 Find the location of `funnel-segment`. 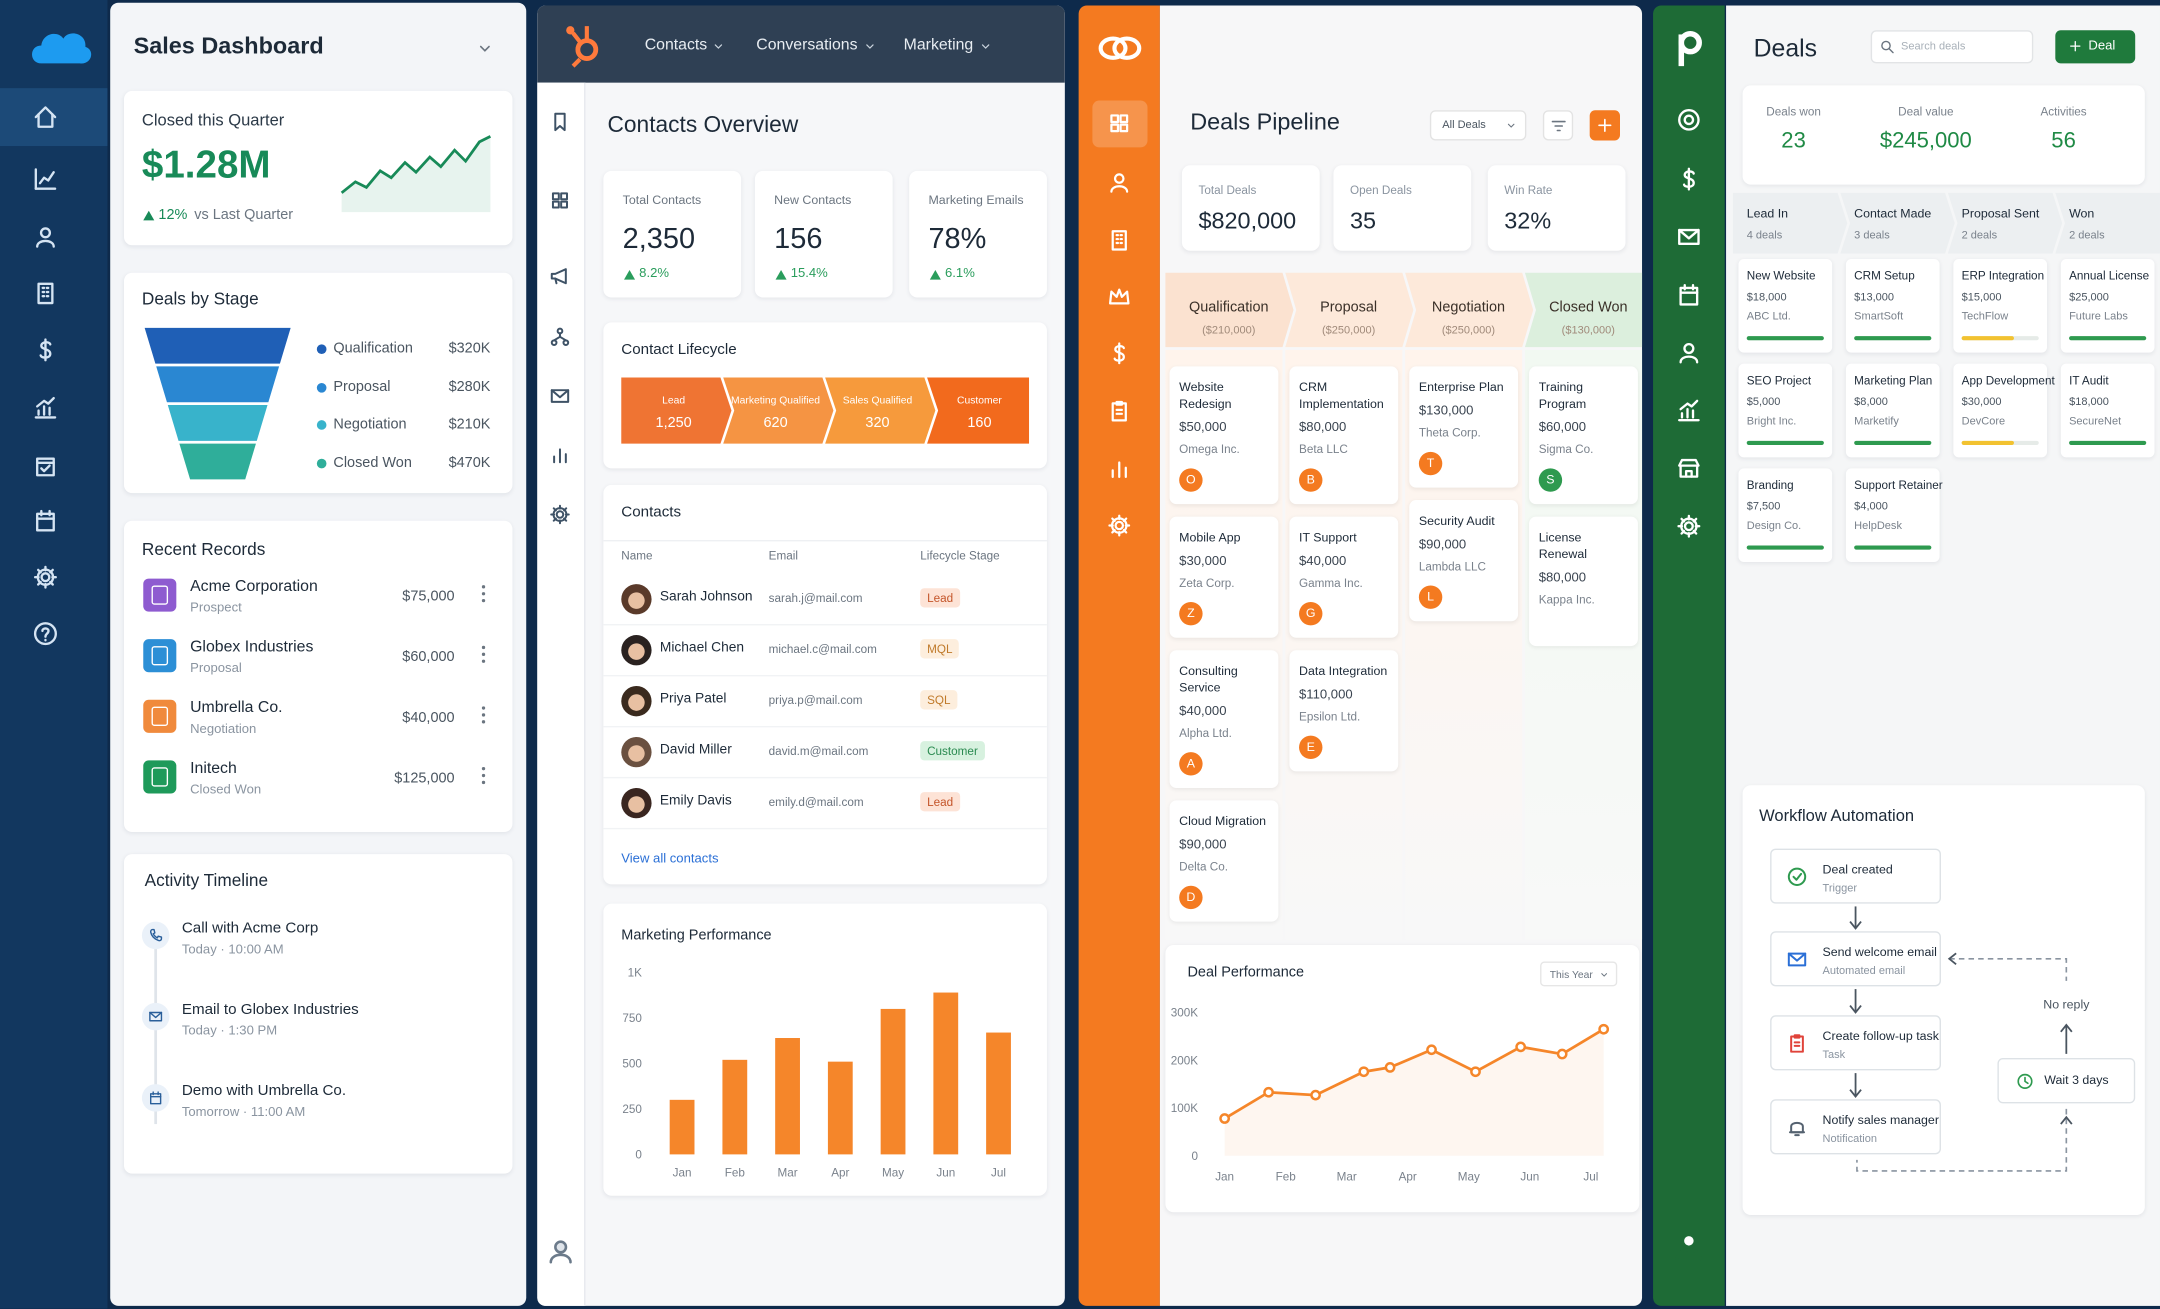

funnel-segment is located at coordinates (217, 345).